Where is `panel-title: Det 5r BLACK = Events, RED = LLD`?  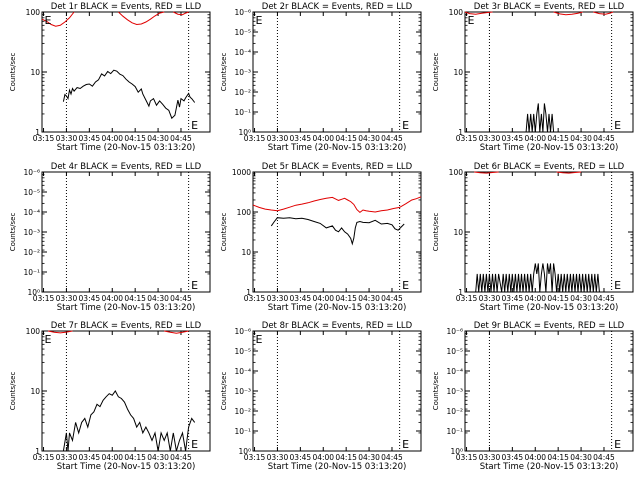 panel-title: Det 5r BLACK = Events, RED = LLD is located at coordinates (337, 167).